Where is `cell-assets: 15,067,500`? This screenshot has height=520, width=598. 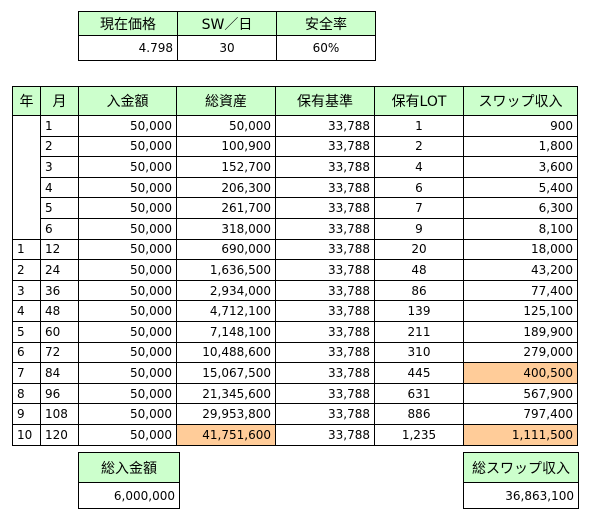 cell-assets: 15,067,500 is located at coordinates (226, 373).